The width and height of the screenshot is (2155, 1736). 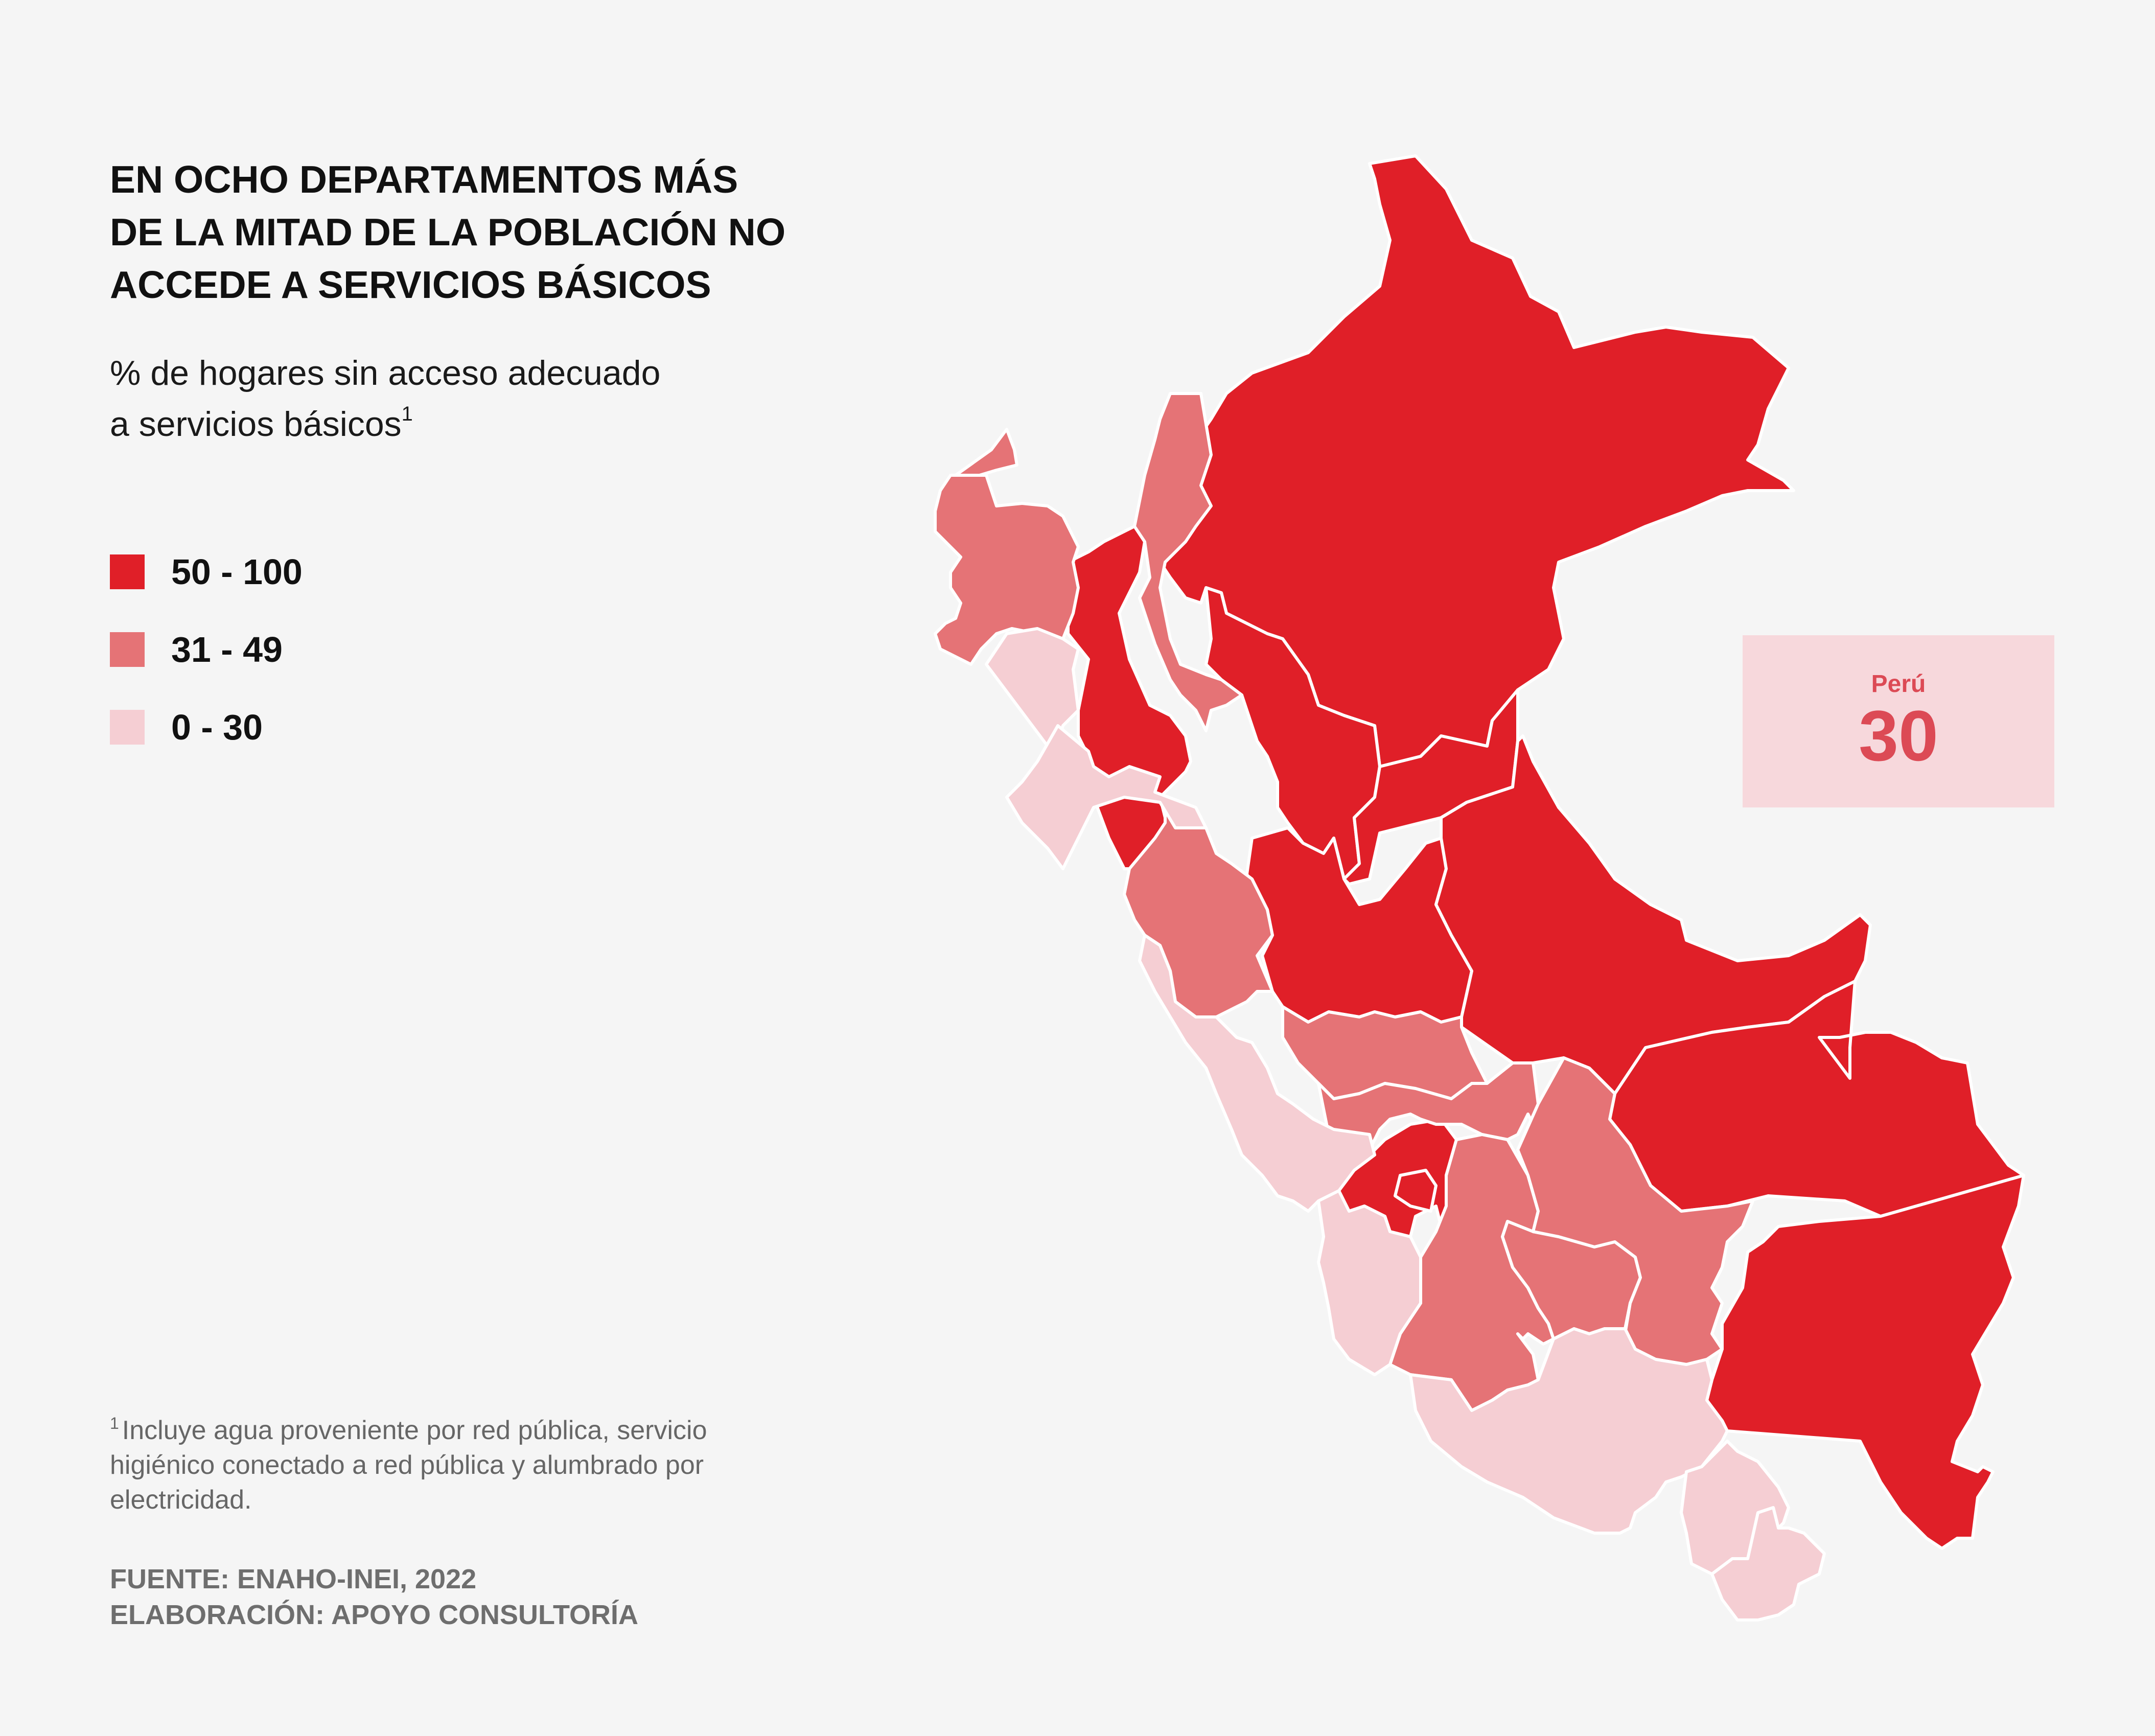 I want to click on region-amazonas, so click(x=1188, y=562).